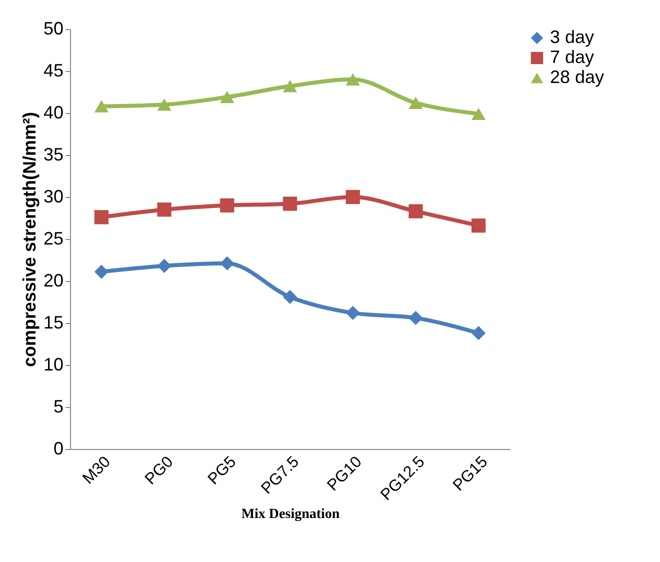 Image resolution: width=660 pixels, height=562 pixels. Describe the element at coordinates (29, 240) in the screenshot. I see `y-axis-title: compressive strength(N/mm²)` at that location.